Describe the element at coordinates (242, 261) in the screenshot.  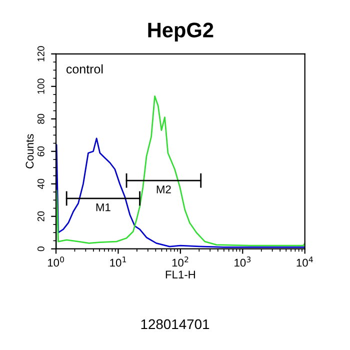
I see `x-tick-label: 10$^{3}$` at that location.